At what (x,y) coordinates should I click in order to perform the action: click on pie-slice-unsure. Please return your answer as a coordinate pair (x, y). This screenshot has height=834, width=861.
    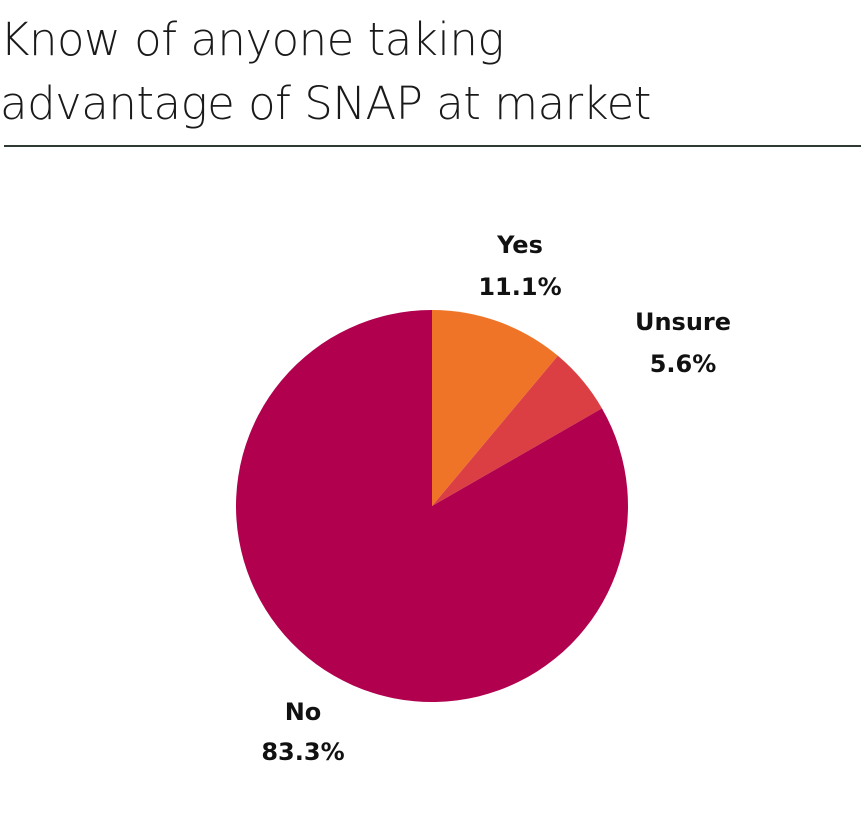
    Looking at the image, I should click on (517, 430).